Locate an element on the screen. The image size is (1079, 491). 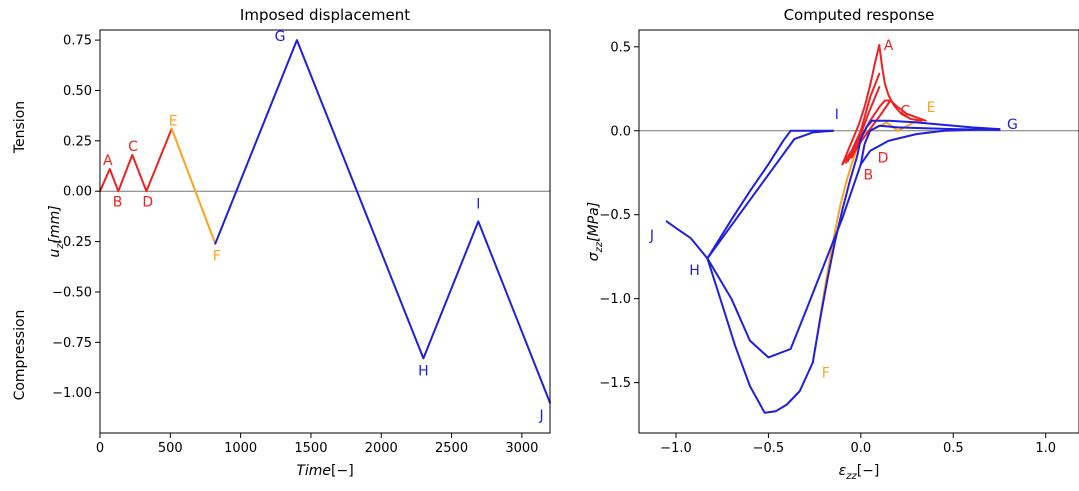
right-y-tick-label: 0.0 is located at coordinates (620, 131).